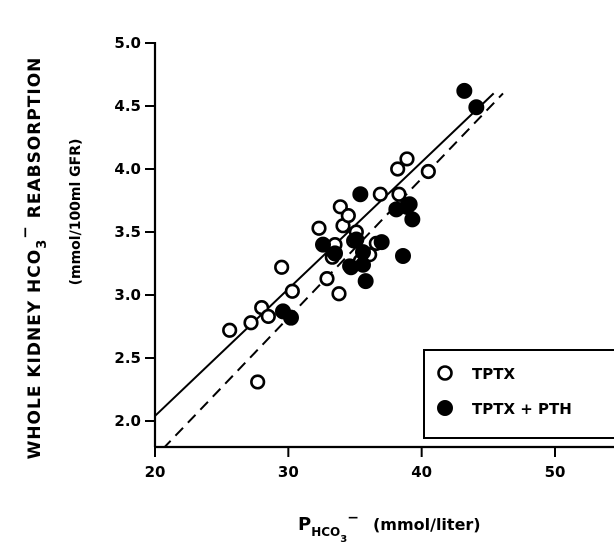 The width and height of the screenshot is (614, 543). Describe the element at coordinates (127, 358) in the screenshot. I see `y-tick-label: 2.5` at that location.